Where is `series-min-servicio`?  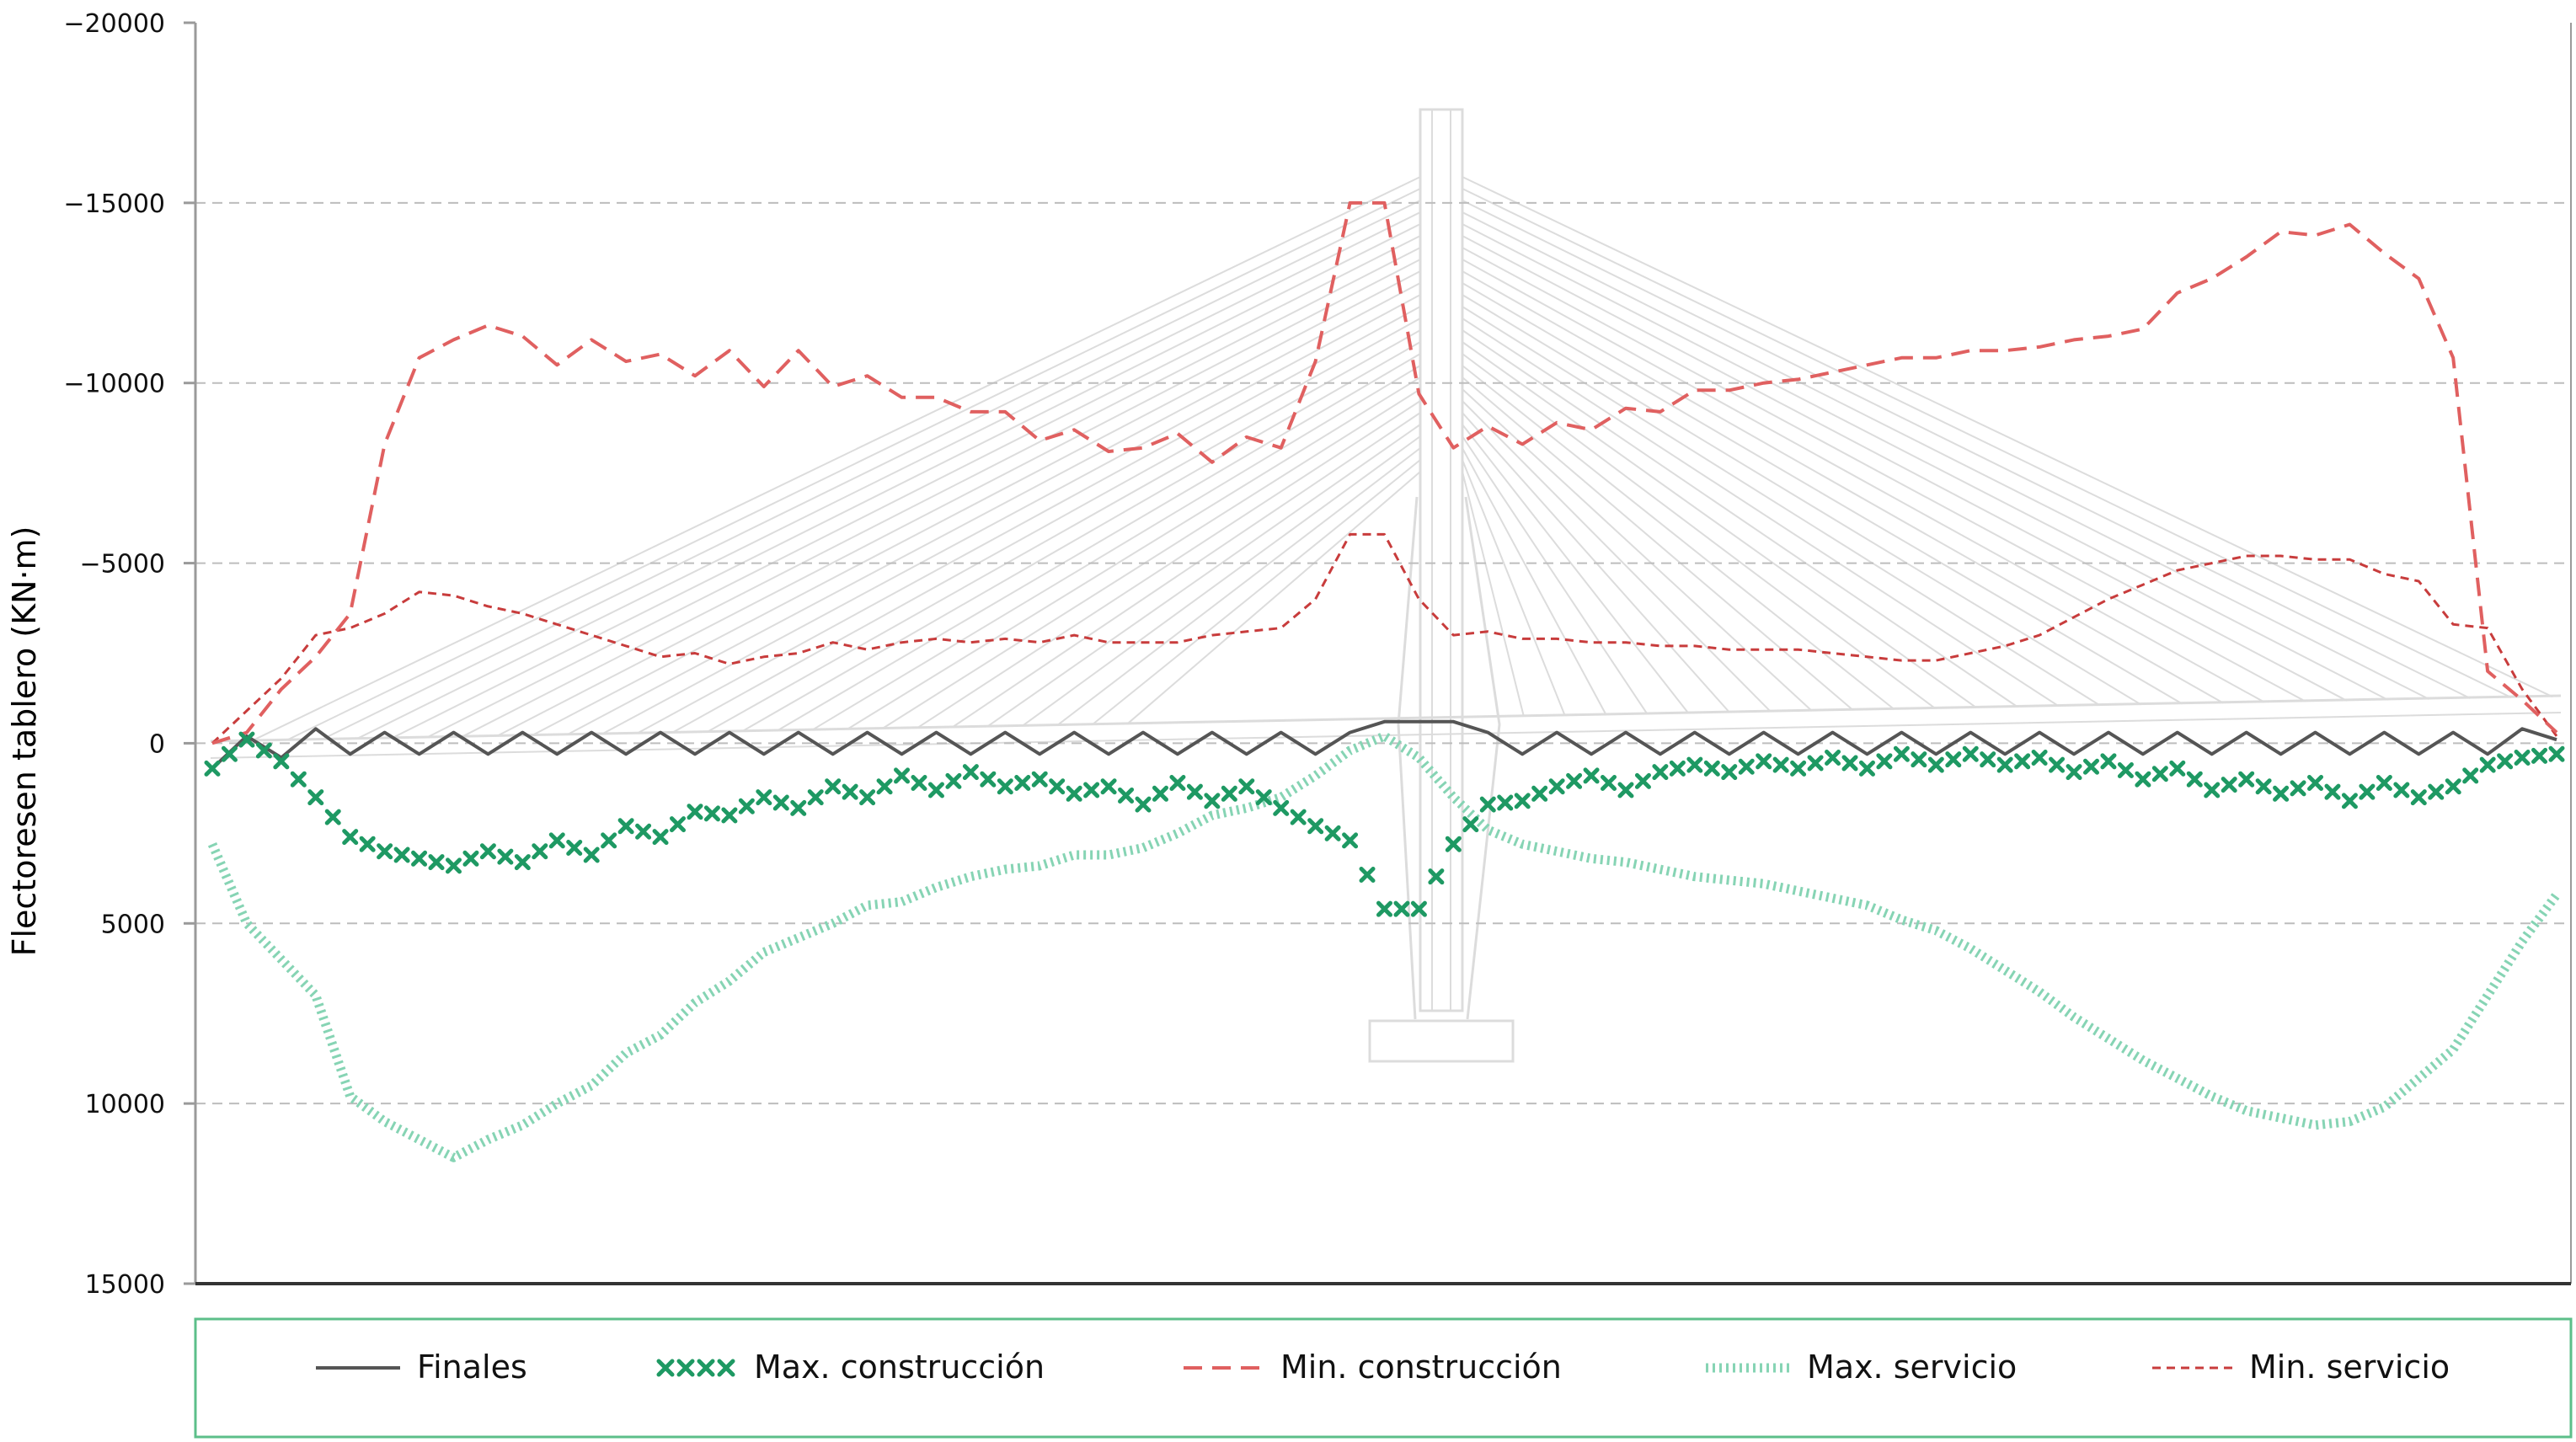
series-min-servicio is located at coordinates (1384, 638).